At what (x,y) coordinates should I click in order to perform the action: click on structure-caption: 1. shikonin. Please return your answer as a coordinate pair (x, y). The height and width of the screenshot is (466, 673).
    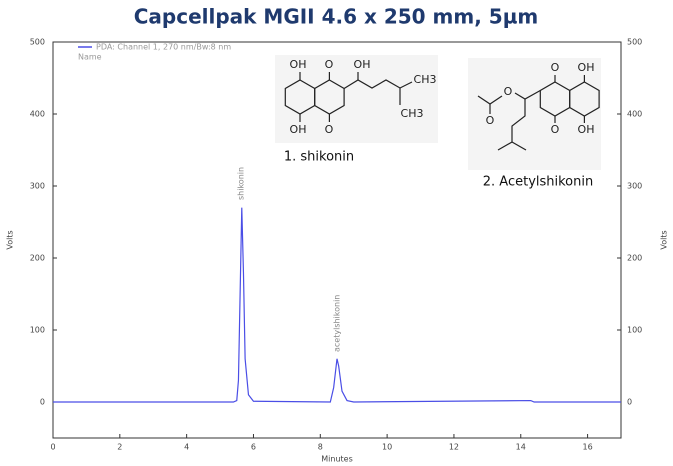
    Looking at the image, I should click on (319, 157).